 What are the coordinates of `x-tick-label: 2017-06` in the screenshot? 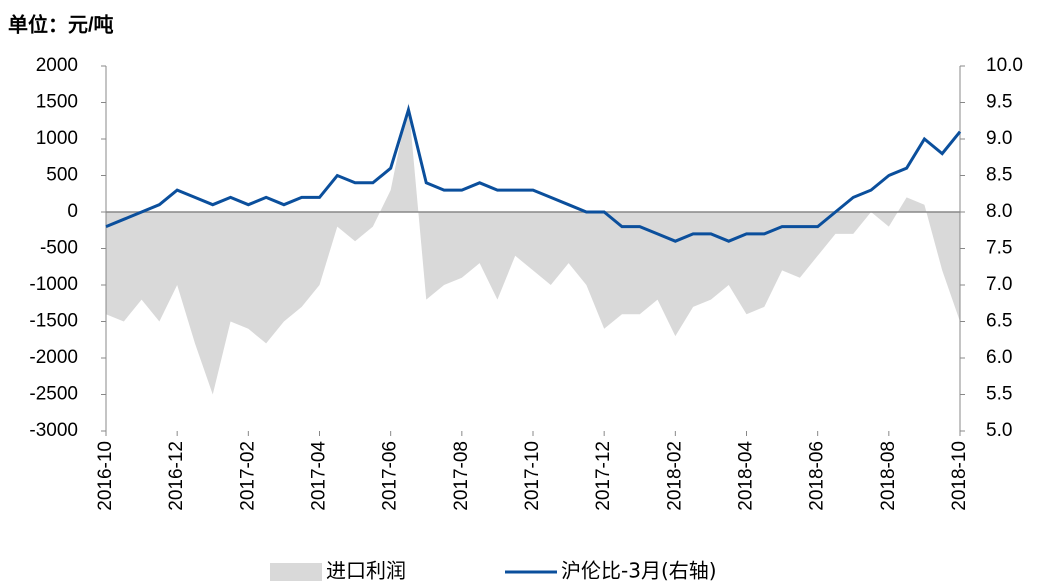 It's located at (390, 476).